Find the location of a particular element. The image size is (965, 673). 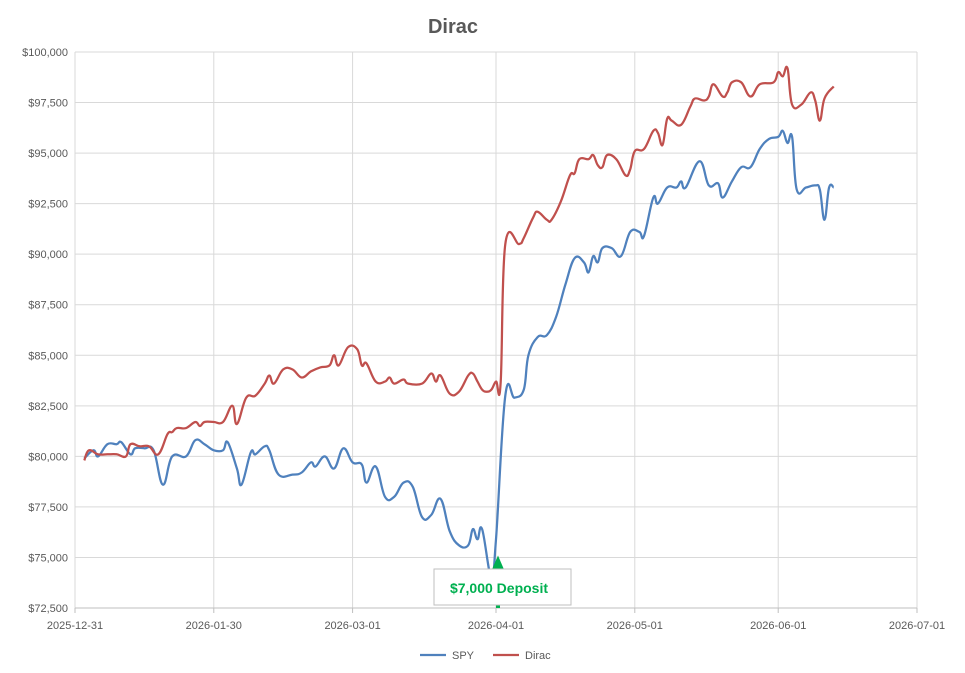

y-tick-label: $75,000 is located at coordinates (48, 558).